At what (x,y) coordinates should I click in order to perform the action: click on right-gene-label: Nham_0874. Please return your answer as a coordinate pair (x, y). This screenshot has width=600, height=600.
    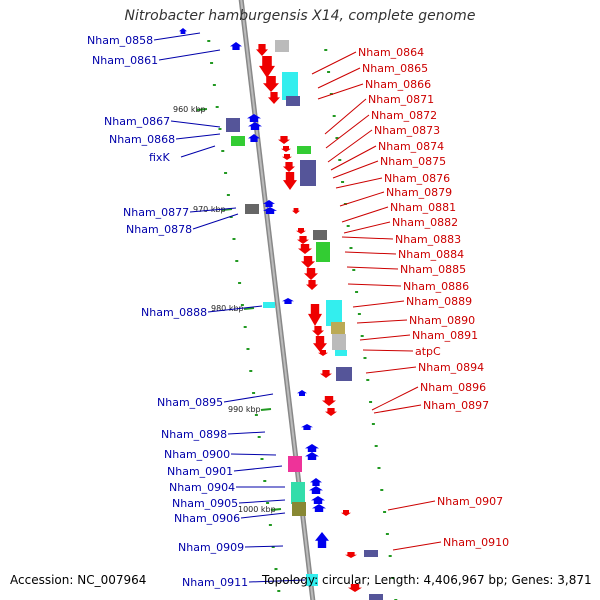
    Looking at the image, I should click on (411, 146).